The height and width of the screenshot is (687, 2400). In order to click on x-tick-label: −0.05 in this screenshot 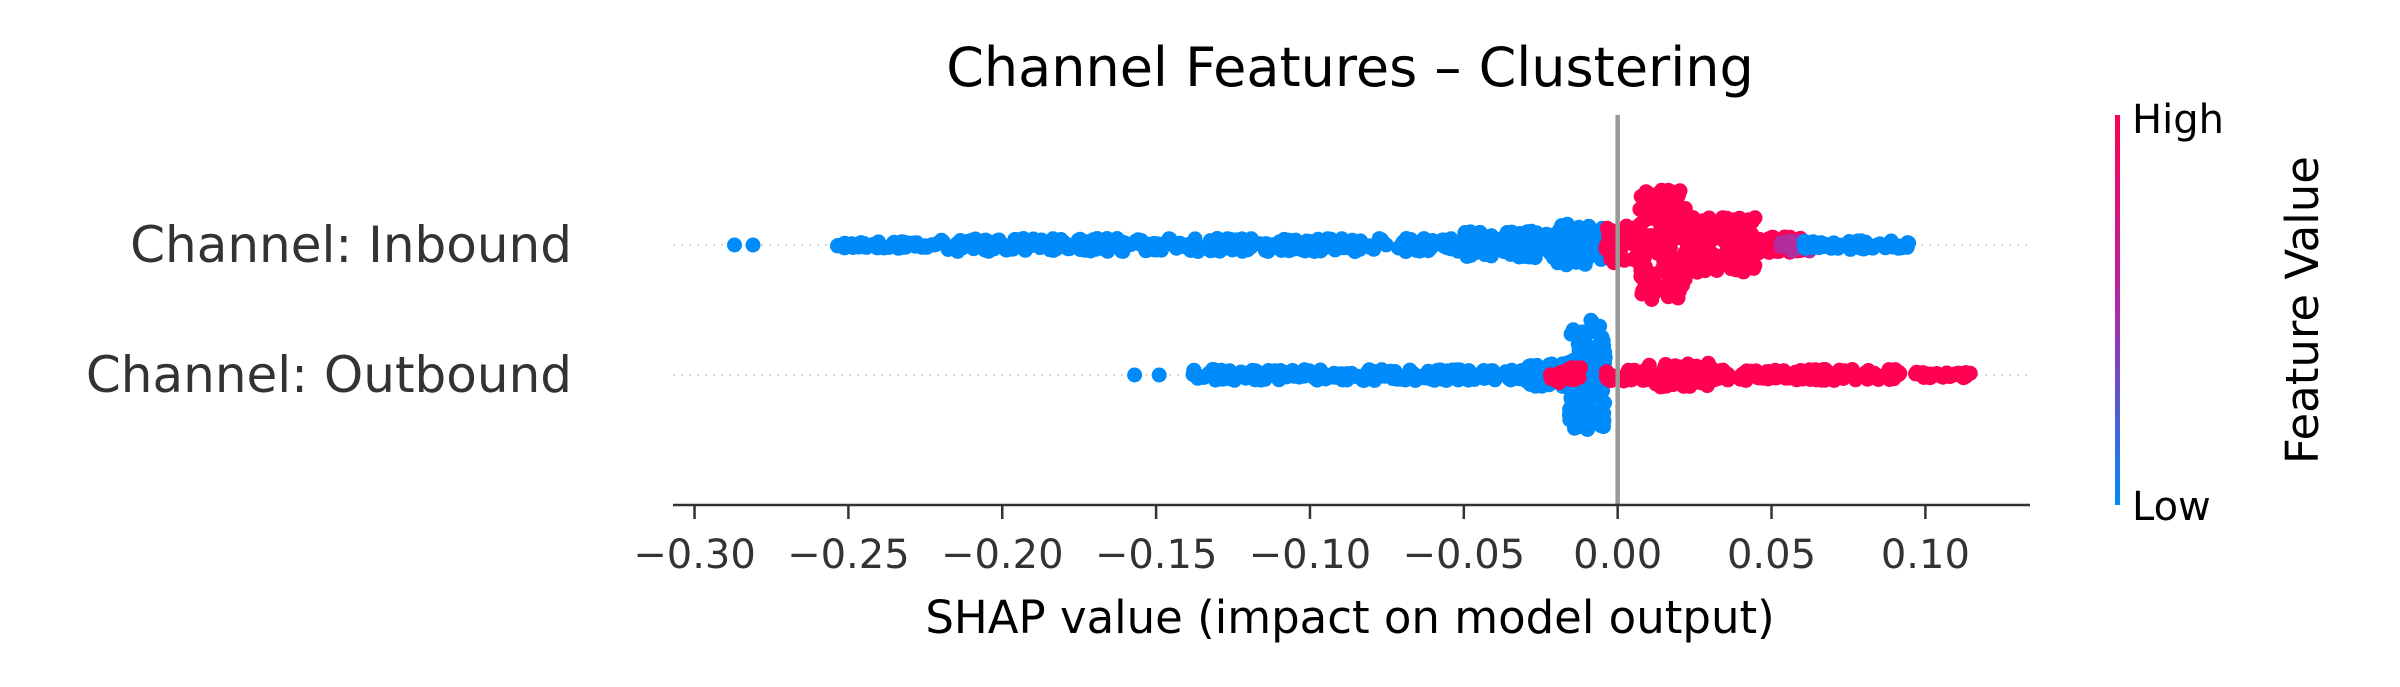, I will do `click(1464, 555)`.